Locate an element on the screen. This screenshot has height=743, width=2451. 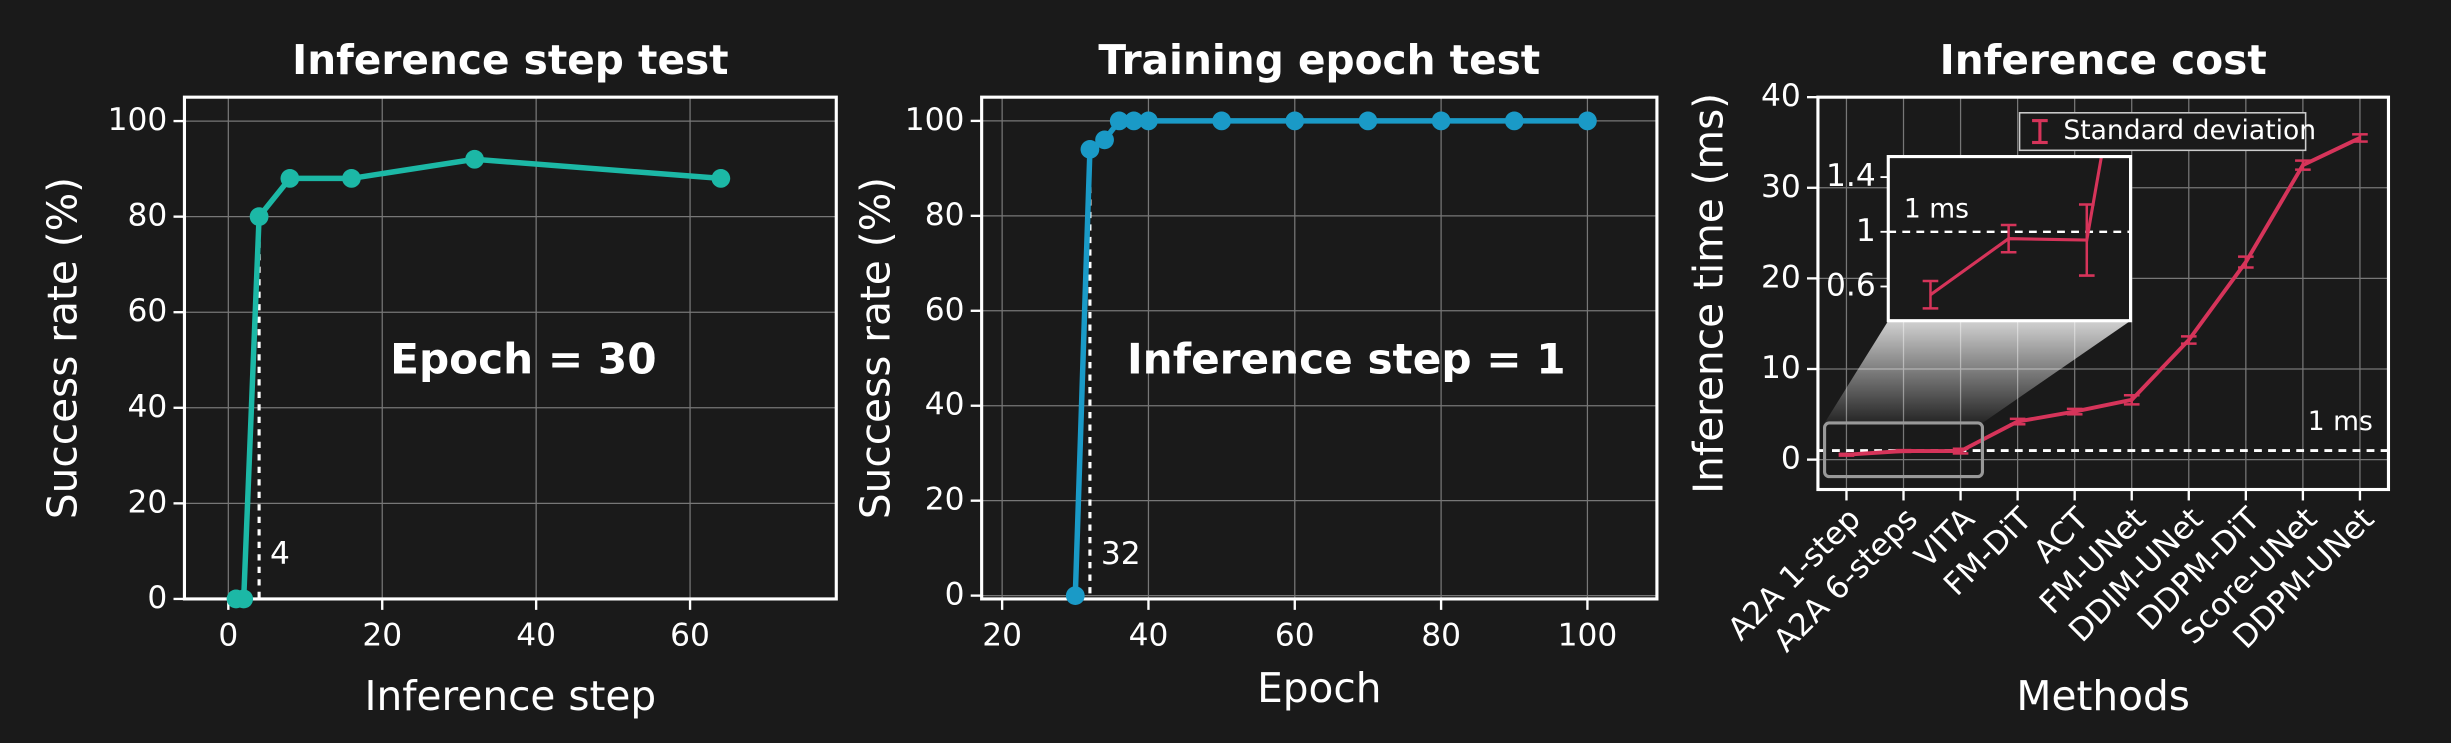
x-tick-label: 0 is located at coordinates (228, 635).